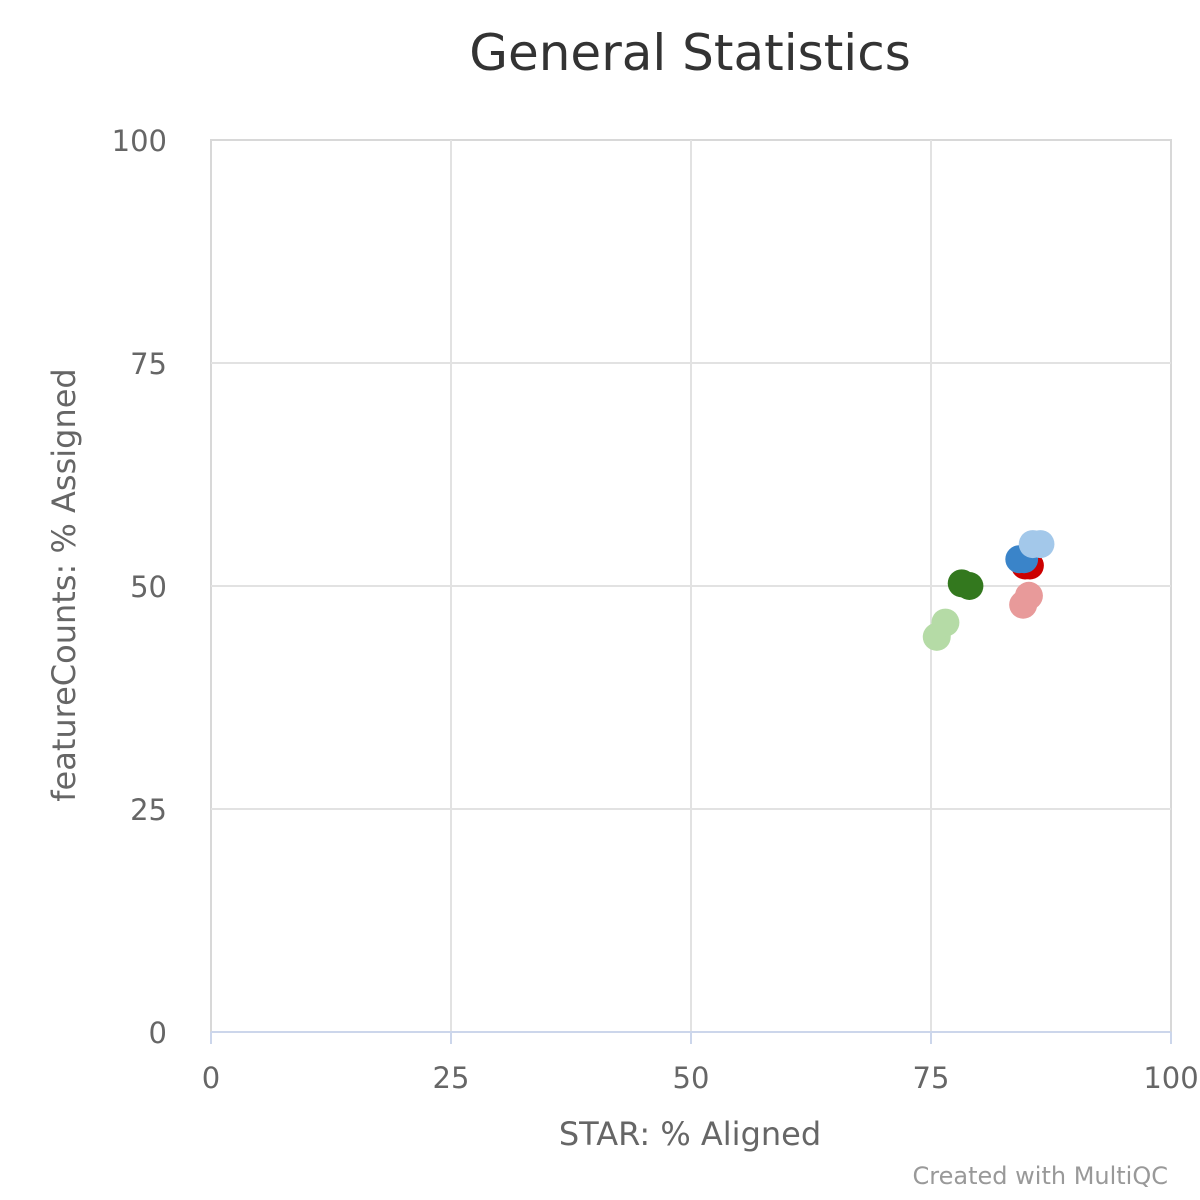  What do you see at coordinates (691, 1078) in the screenshot?
I see `x-tick-label: 50` at bounding box center [691, 1078].